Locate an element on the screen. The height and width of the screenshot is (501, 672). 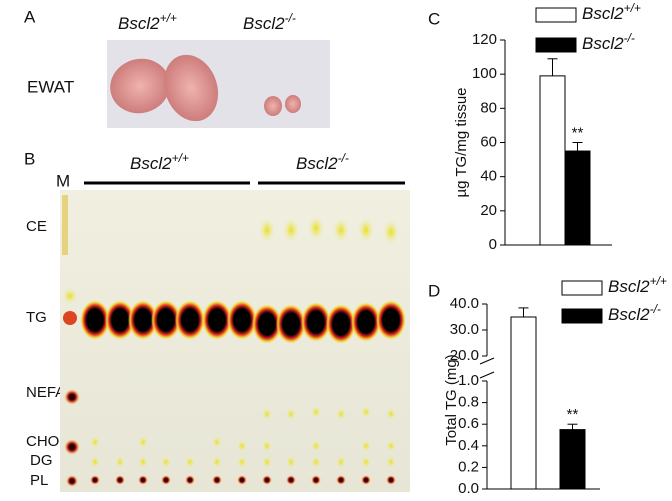
y-tick-label: 0.0 is located at coordinates (468, 488).